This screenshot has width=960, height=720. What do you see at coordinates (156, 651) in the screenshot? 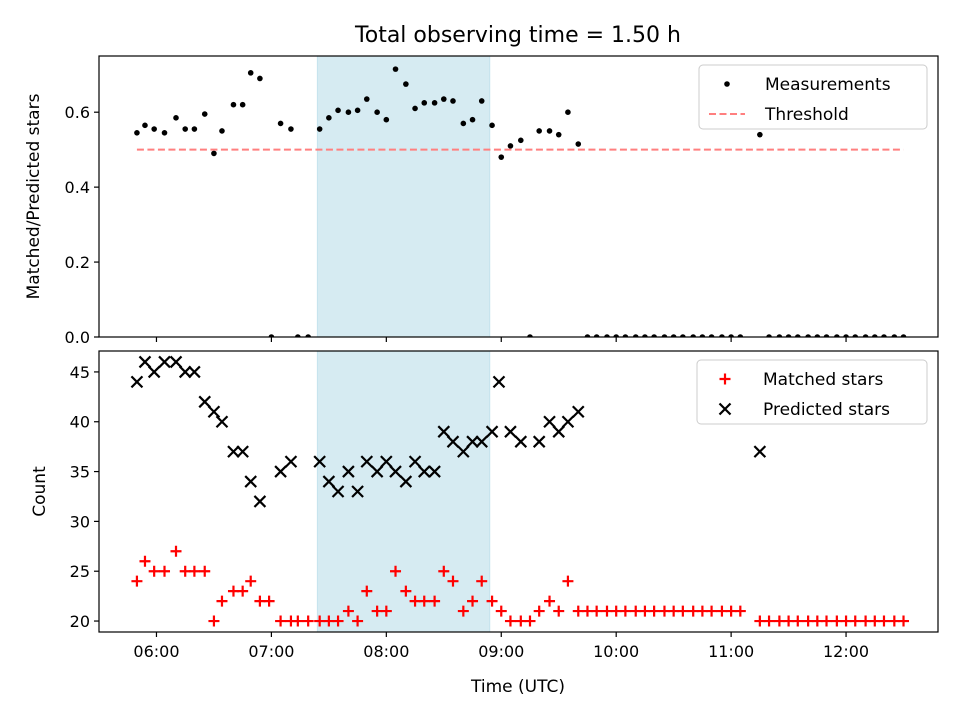
I see `x-tick-label: 06:00` at bounding box center [156, 651].